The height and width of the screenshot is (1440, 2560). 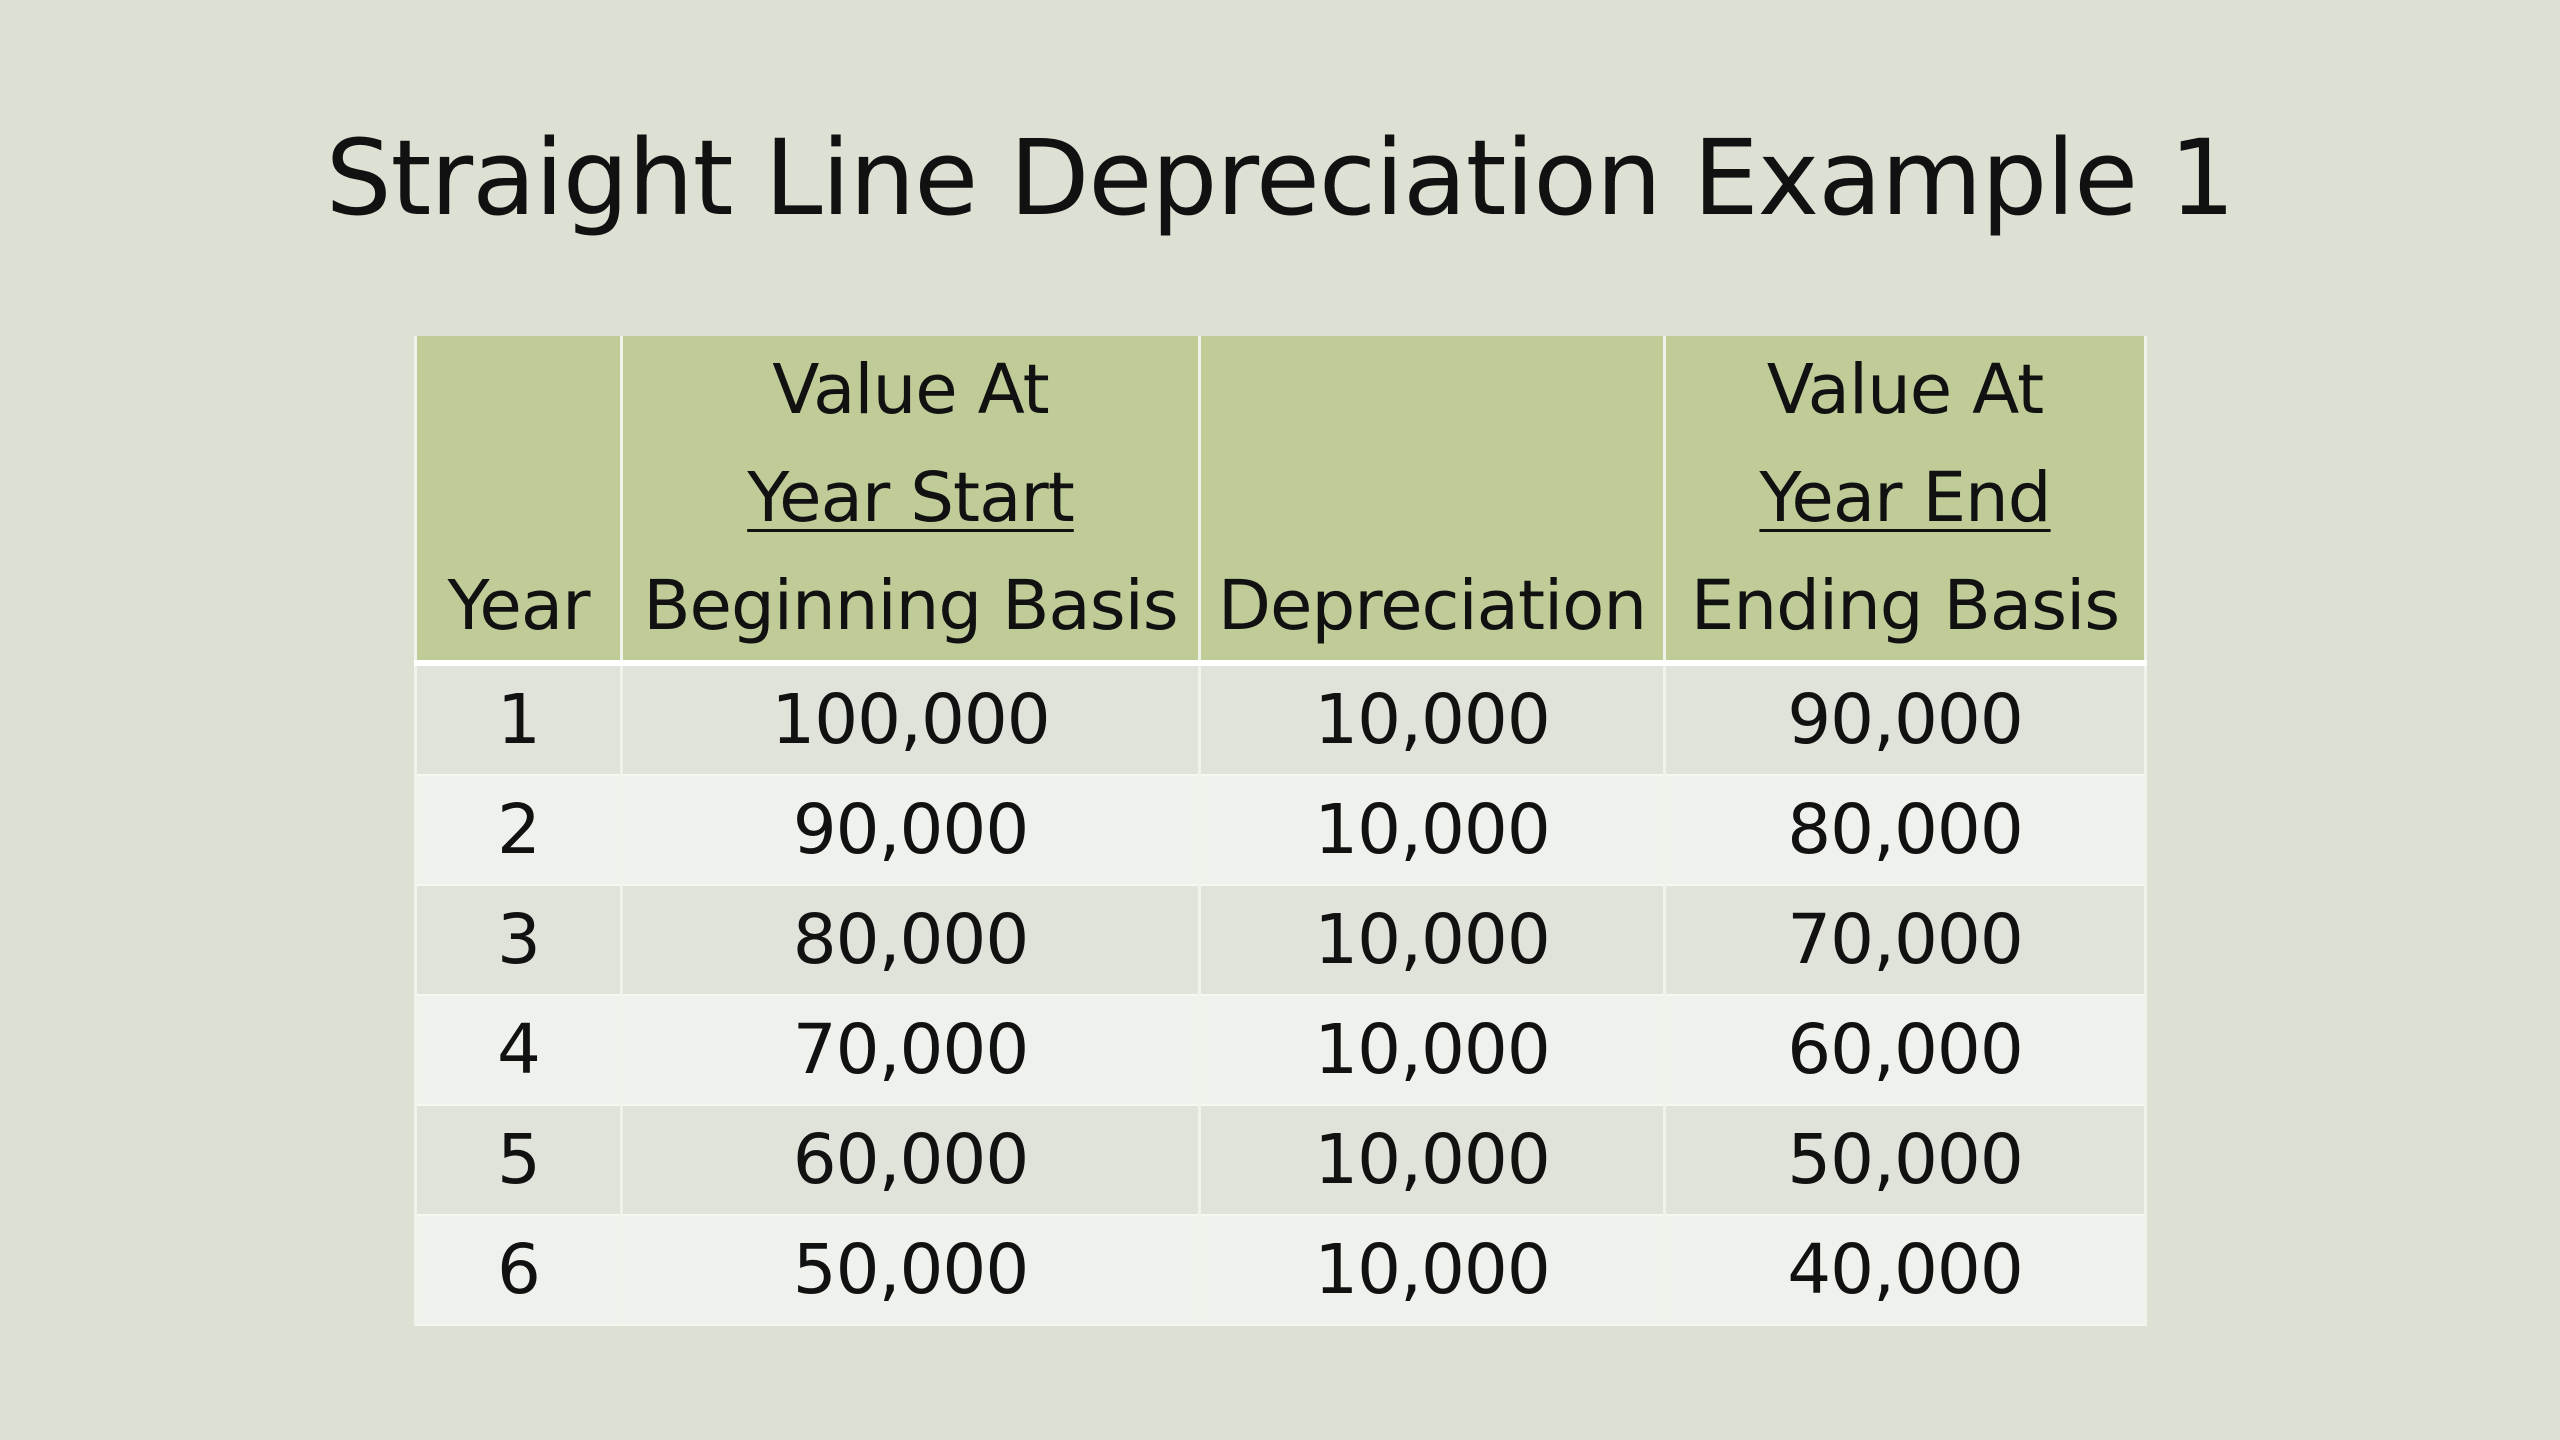 What do you see at coordinates (1905, 719) in the screenshot?
I see `cell-ending-basis: 90,000` at bounding box center [1905, 719].